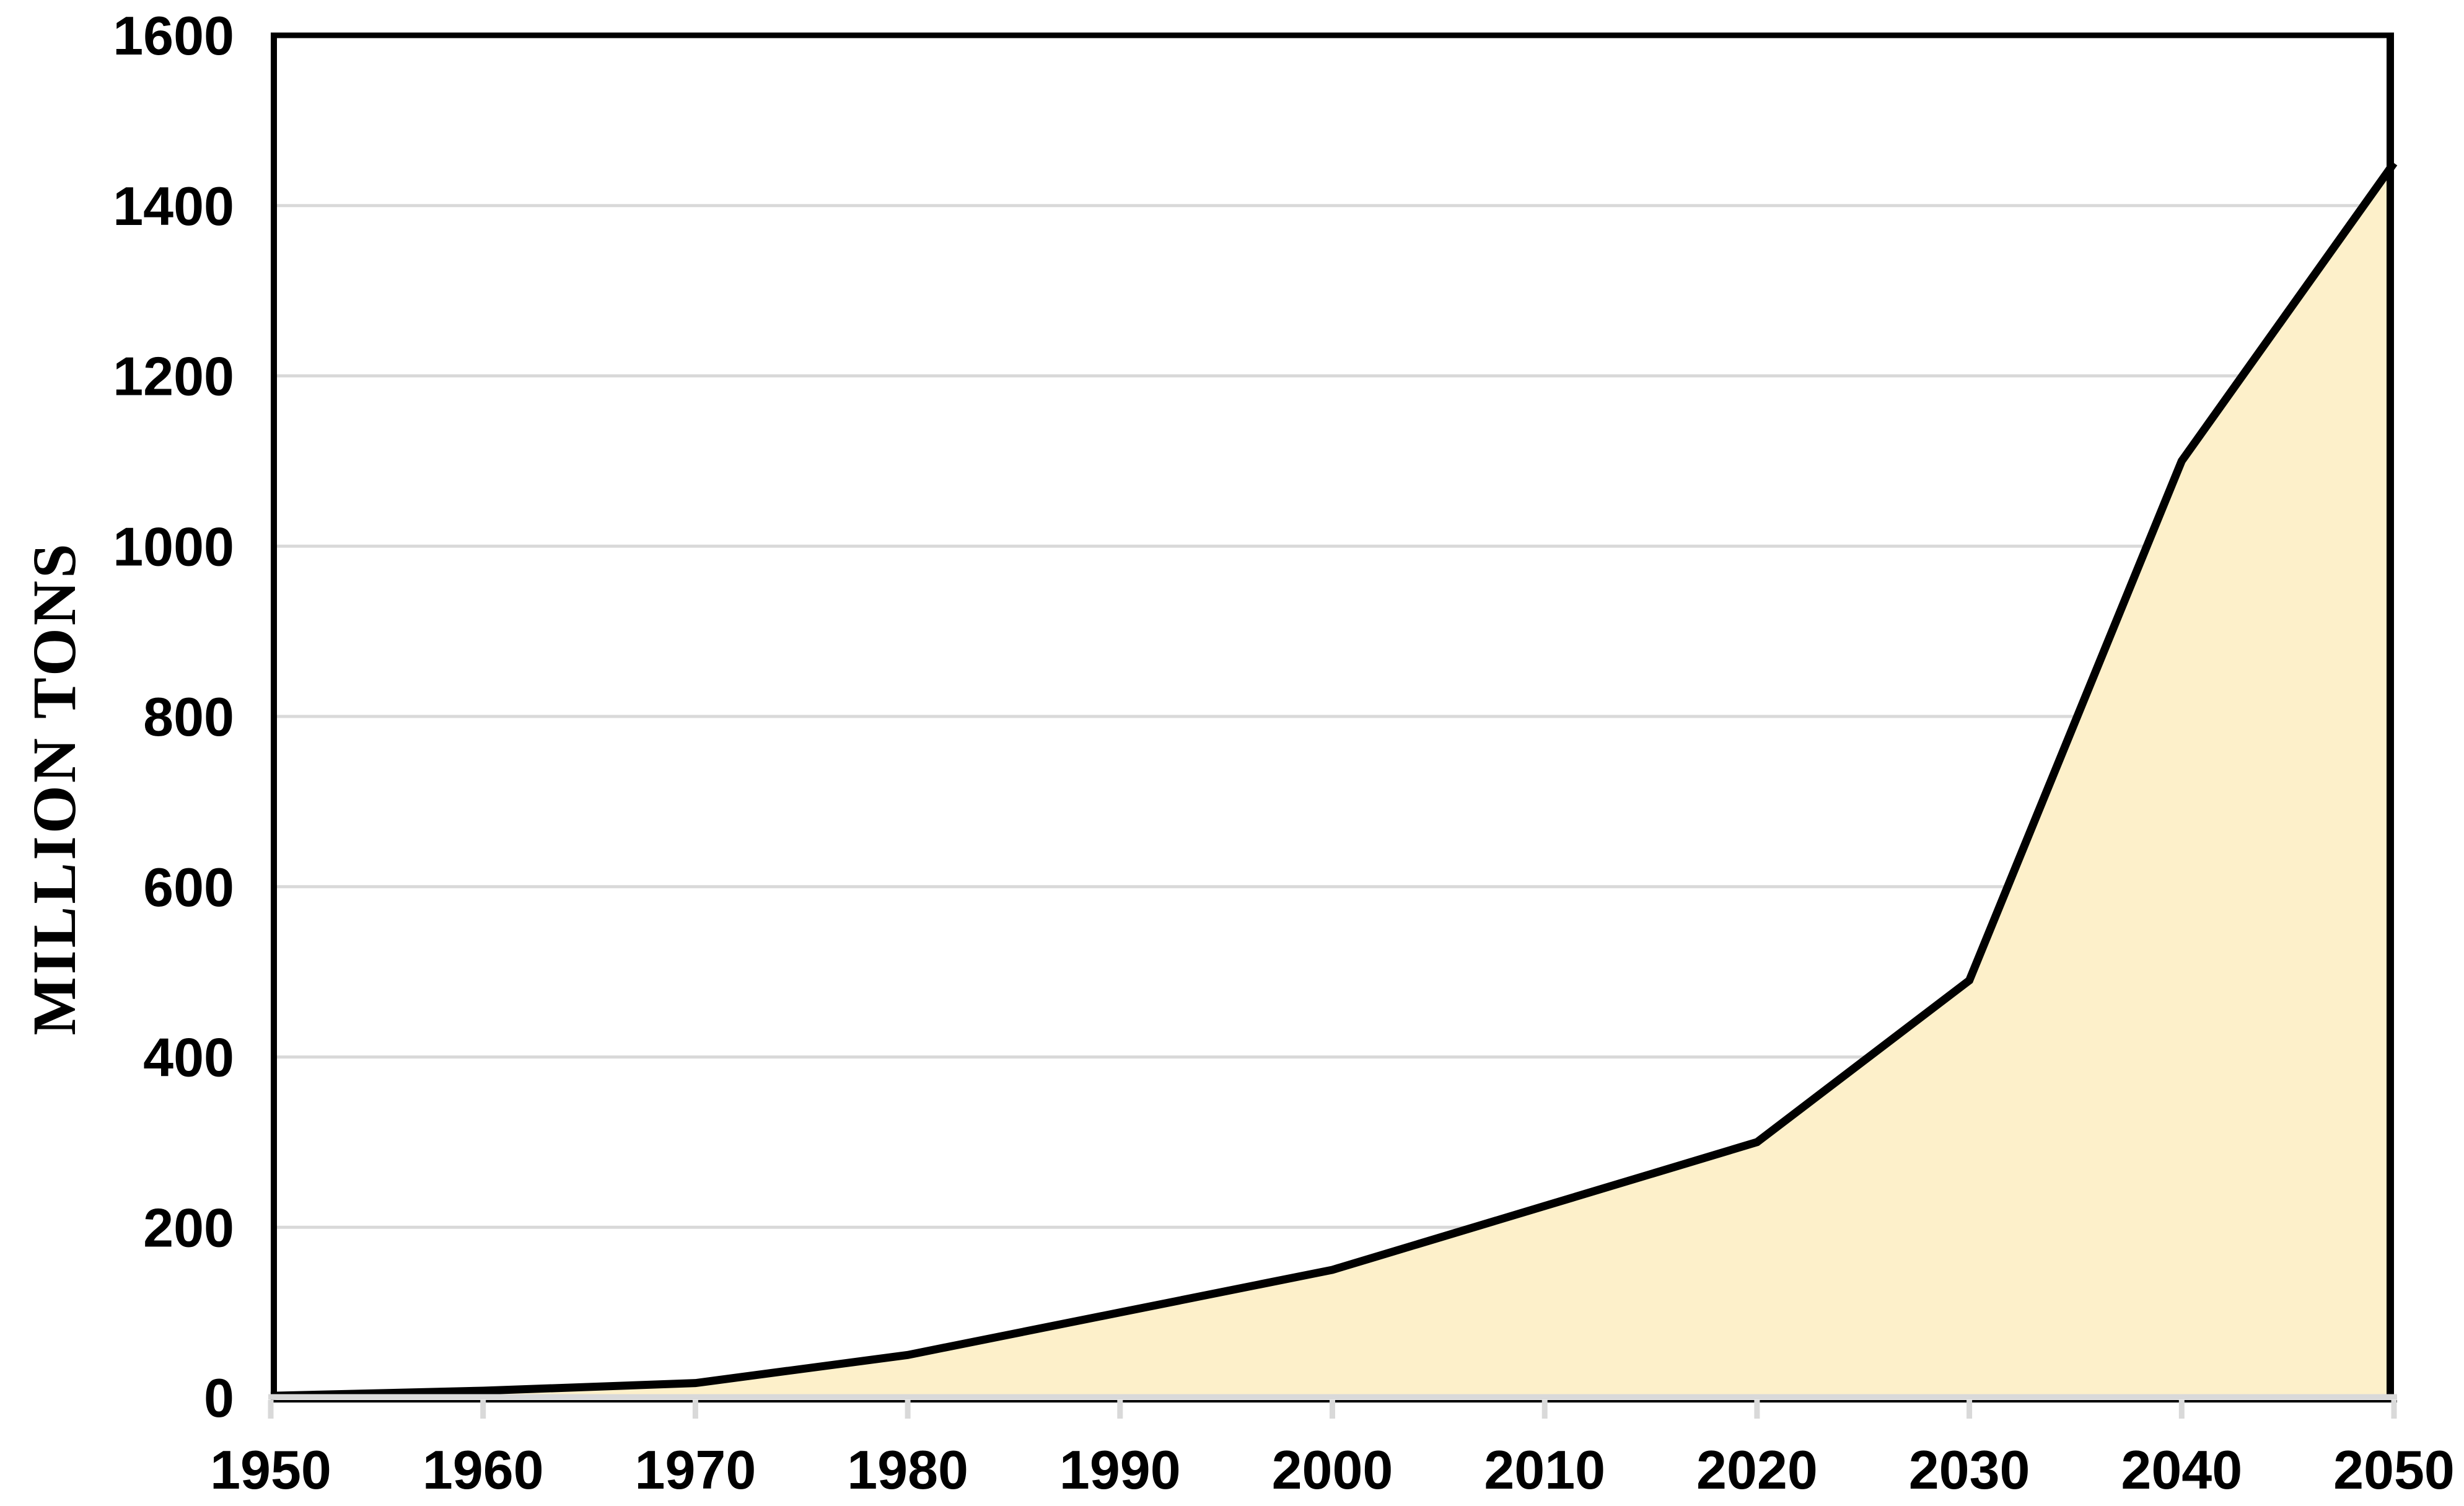 Image resolution: width=2464 pixels, height=1506 pixels. Describe the element at coordinates (173, 376) in the screenshot. I see `y-tick-label-1200: 1200` at that location.